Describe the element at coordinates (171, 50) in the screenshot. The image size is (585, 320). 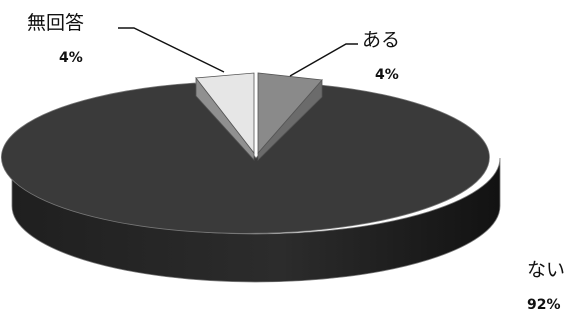
I see `leader-line-mukaitou` at that location.